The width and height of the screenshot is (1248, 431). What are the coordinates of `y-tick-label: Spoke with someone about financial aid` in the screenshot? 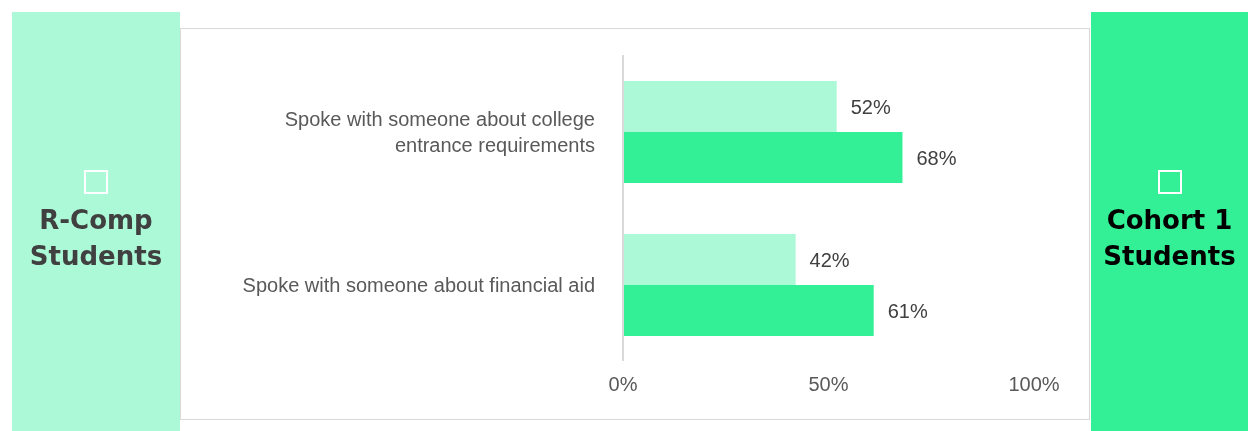 It's located at (418, 285).